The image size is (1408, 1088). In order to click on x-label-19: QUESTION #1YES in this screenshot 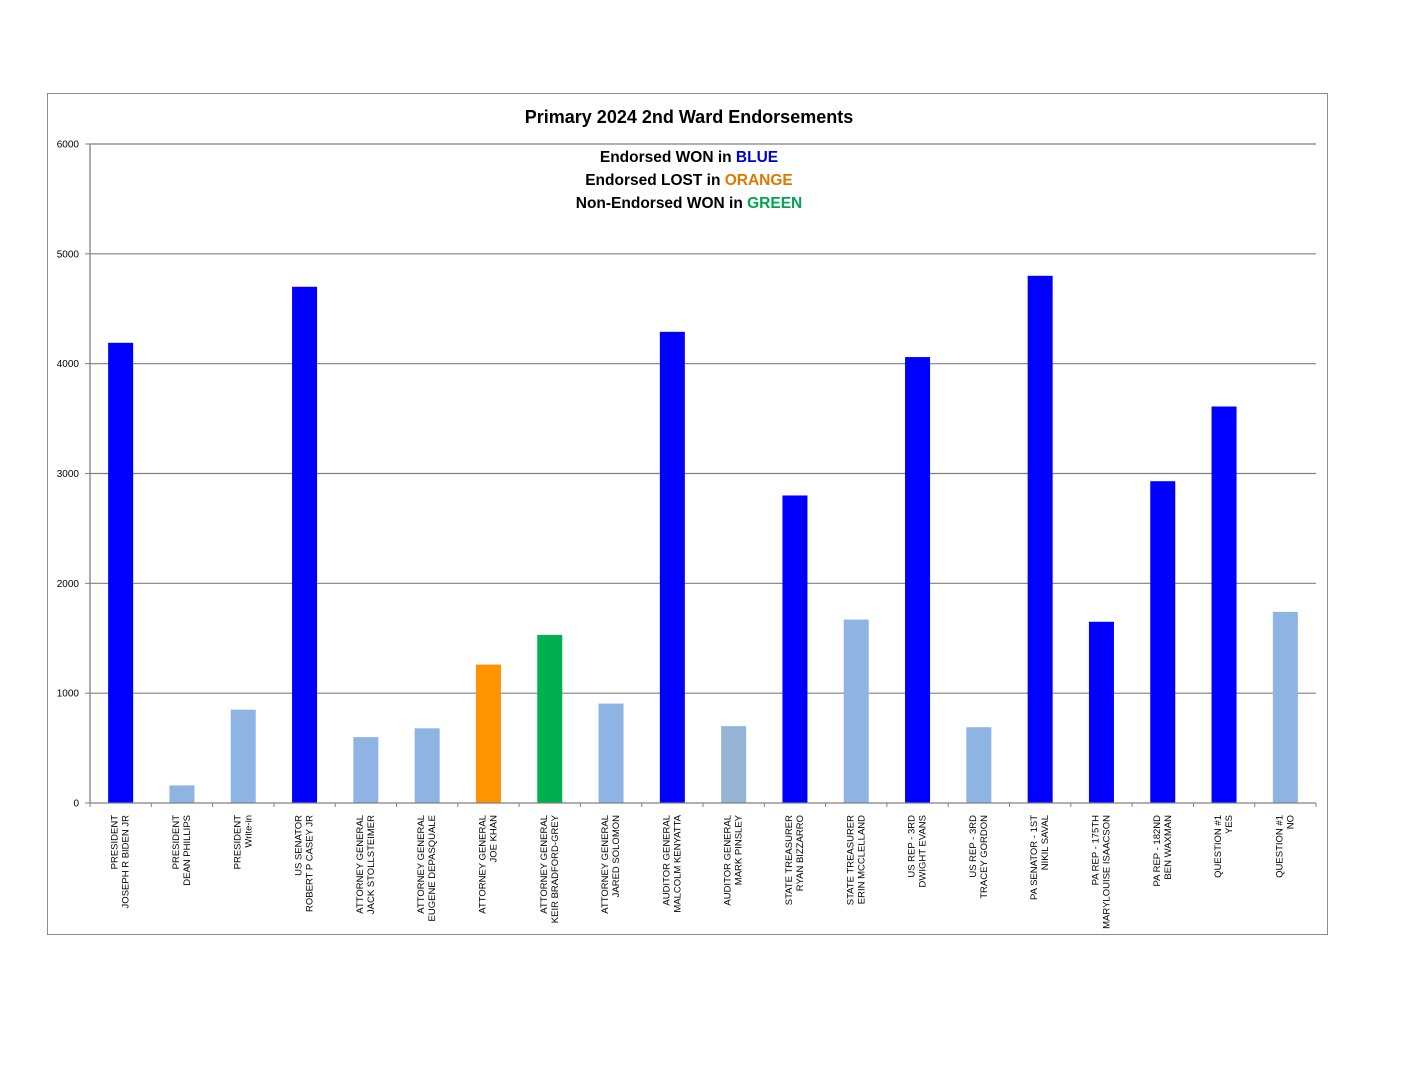, I will do `click(1224, 846)`.